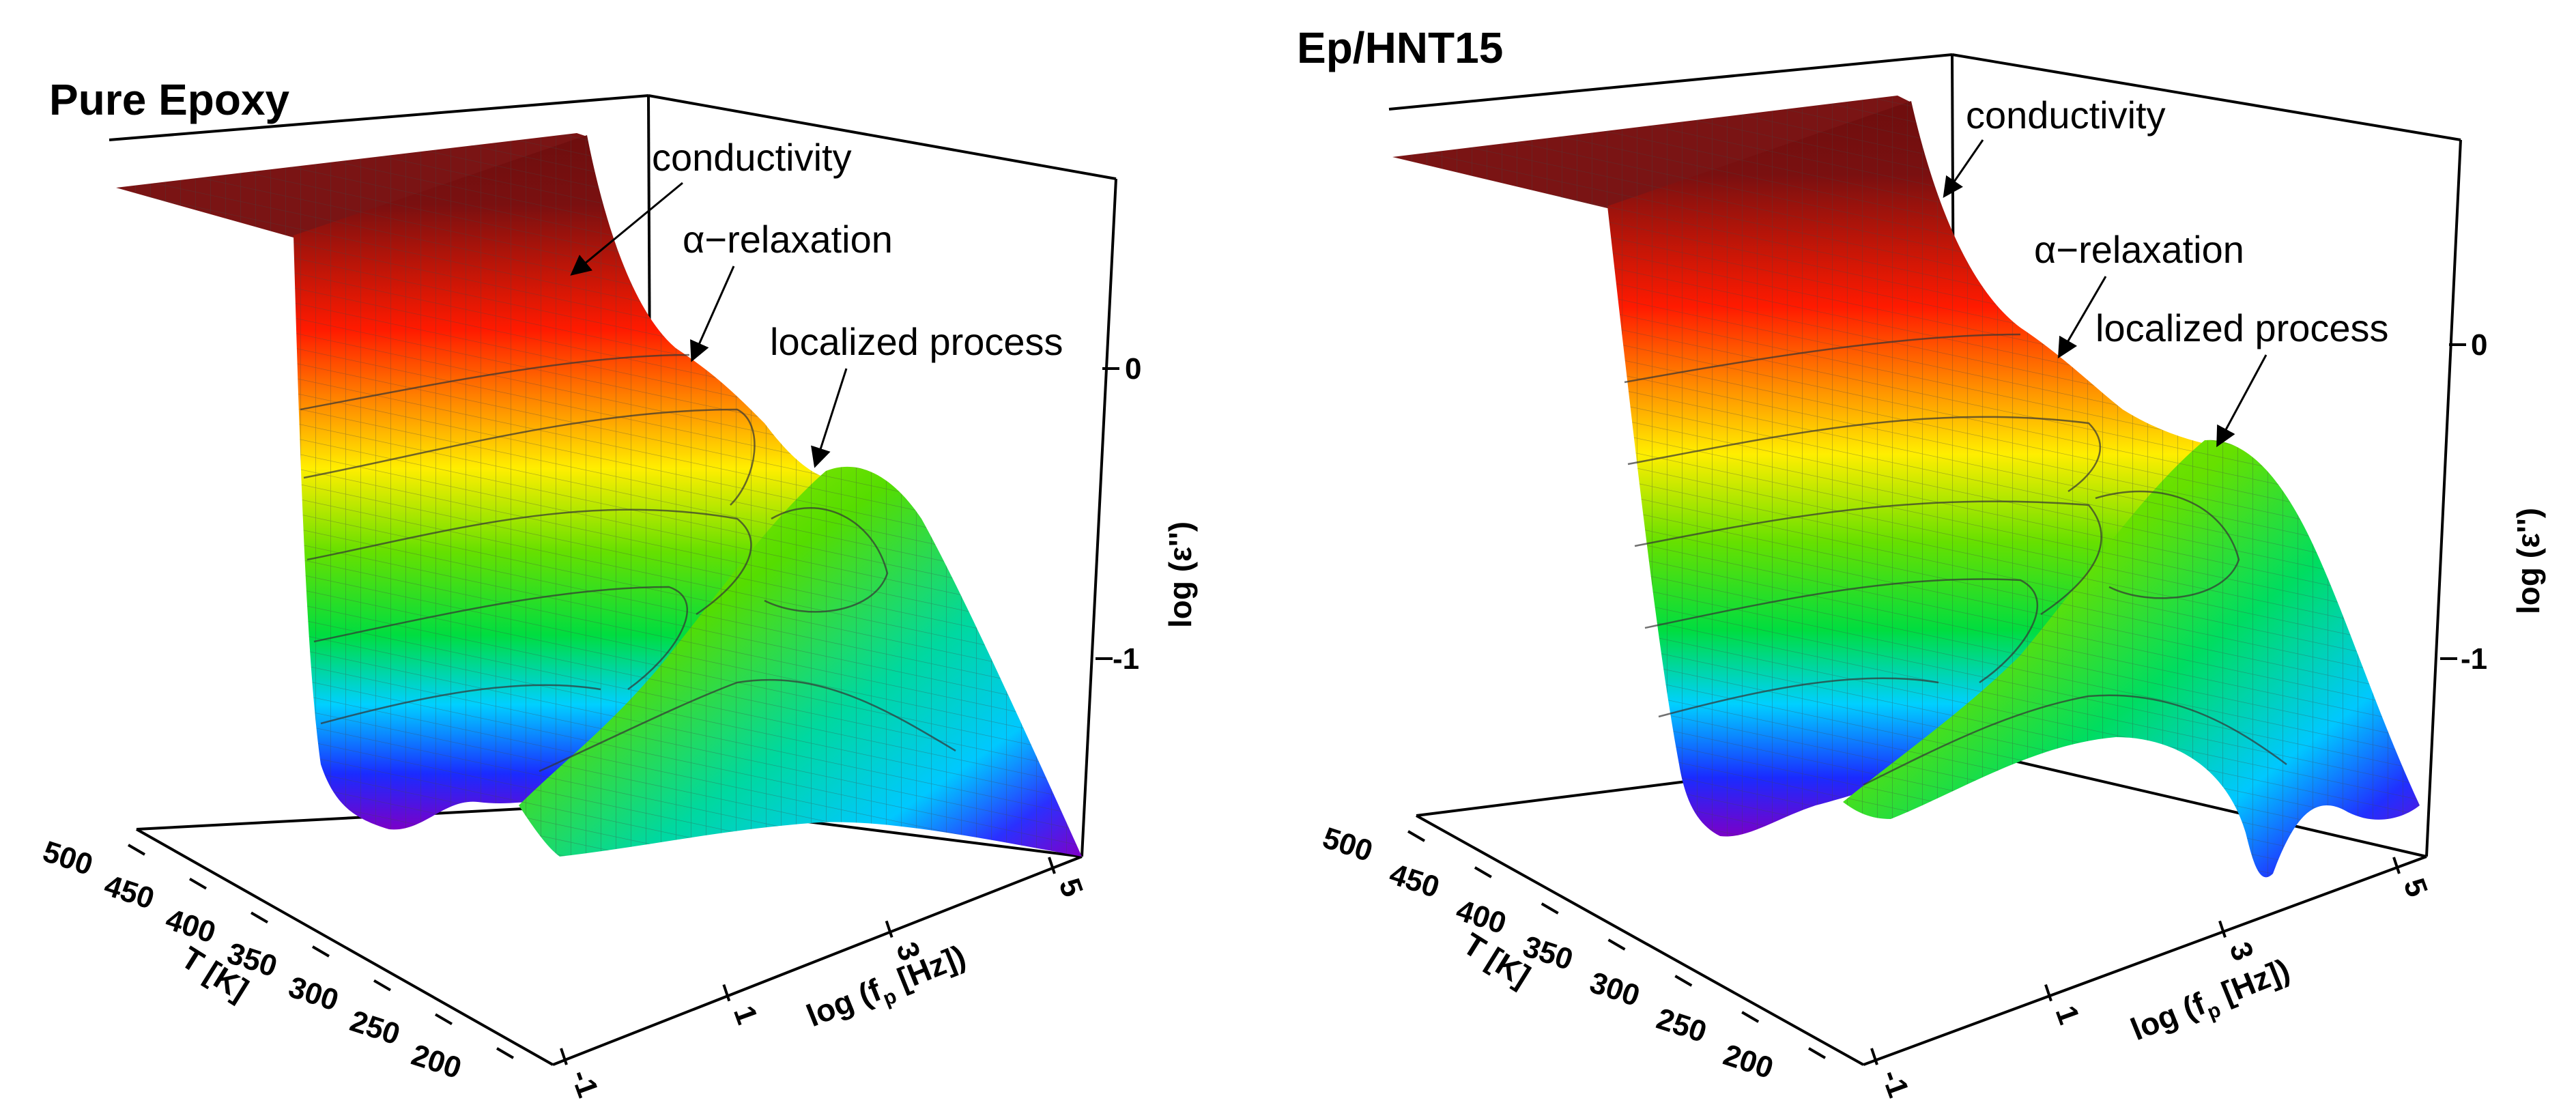  I want to click on chart-title: Pure Epoxy, so click(169, 99).